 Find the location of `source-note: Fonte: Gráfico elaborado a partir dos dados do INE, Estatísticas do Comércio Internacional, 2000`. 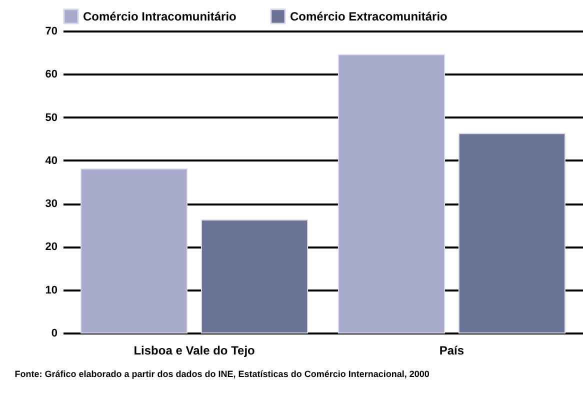

source-note: Fonte: Gráfico elaborado a partir dos dados do INE, Estatísticas do Comércio Internacional, 2000 is located at coordinates (222, 374).